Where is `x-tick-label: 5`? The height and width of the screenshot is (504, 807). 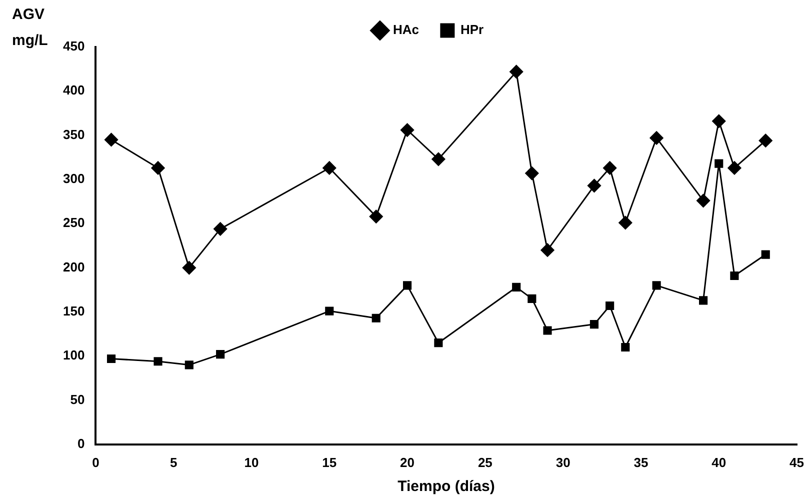 x-tick-label: 5 is located at coordinates (174, 462).